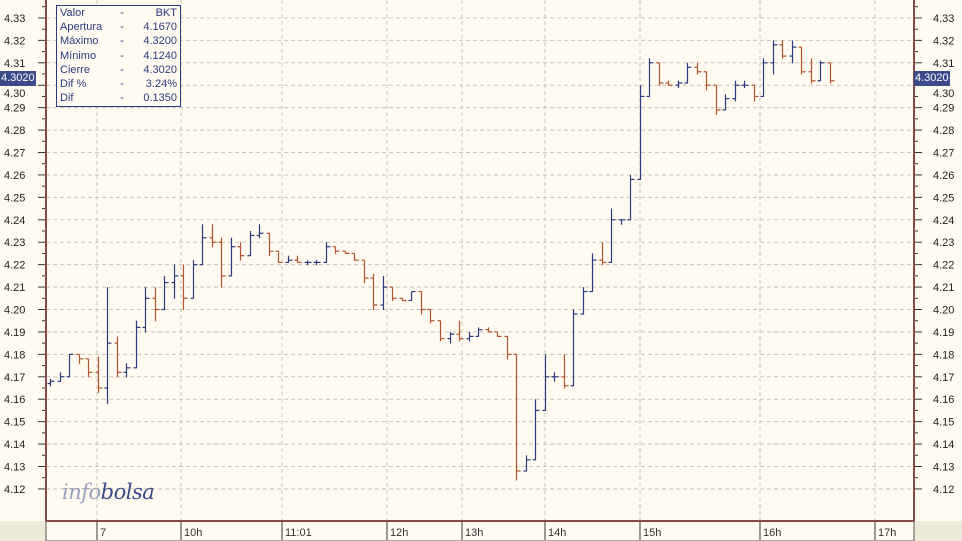  I want to click on y-tick-label-right: 4.29, so click(943, 109).